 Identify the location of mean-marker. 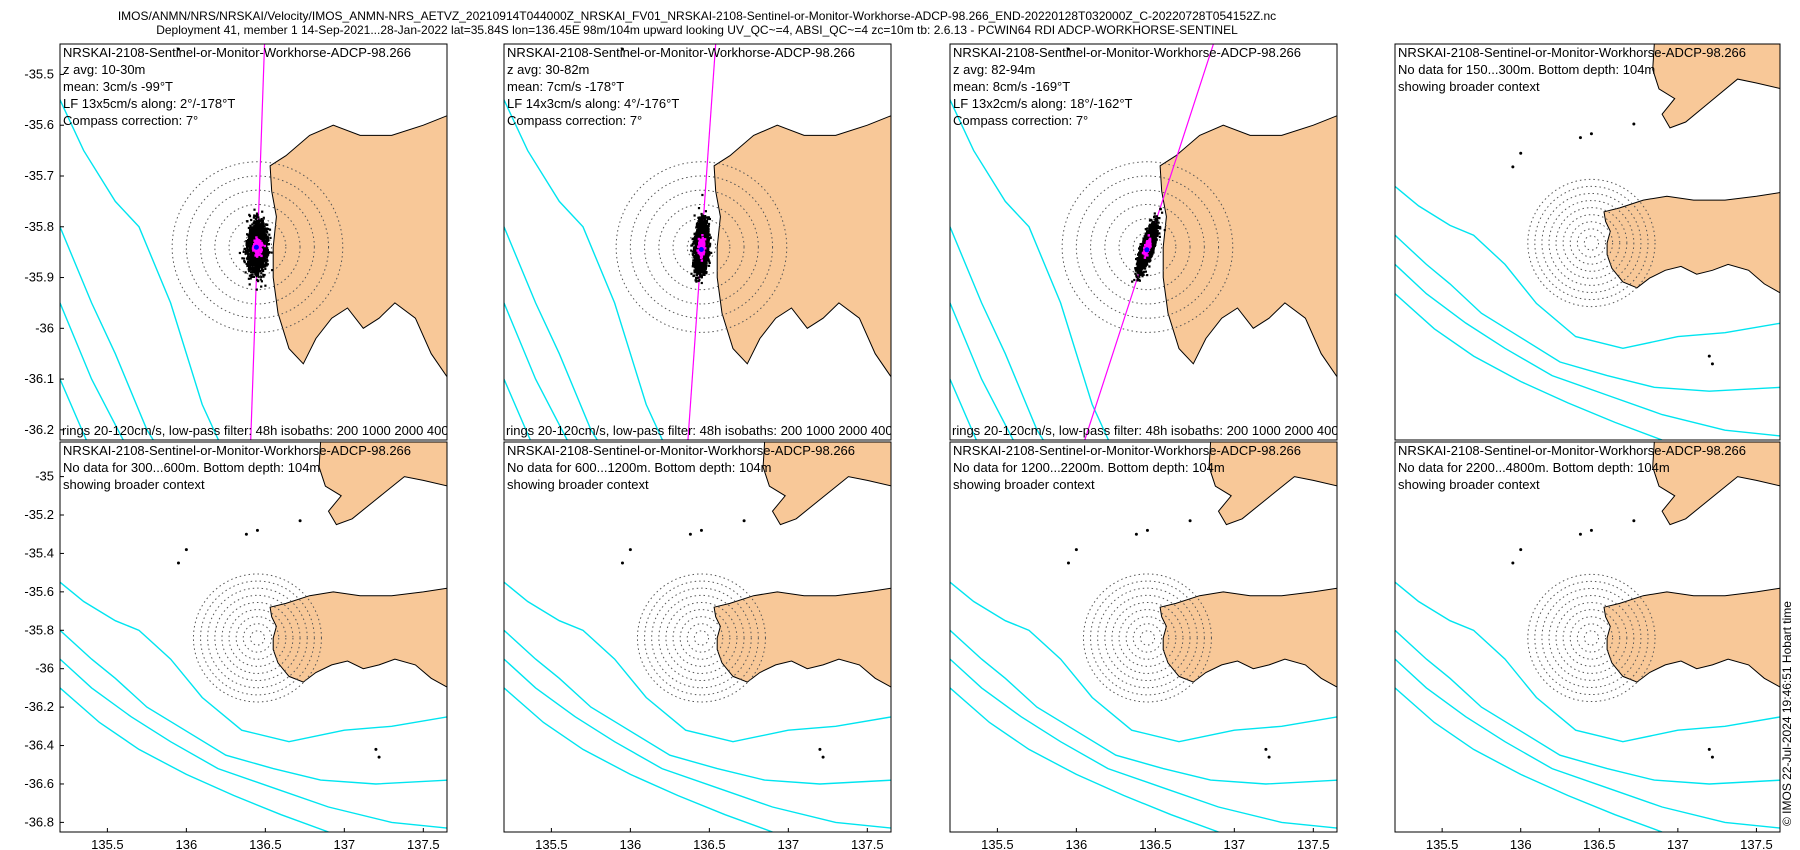
(256, 247).